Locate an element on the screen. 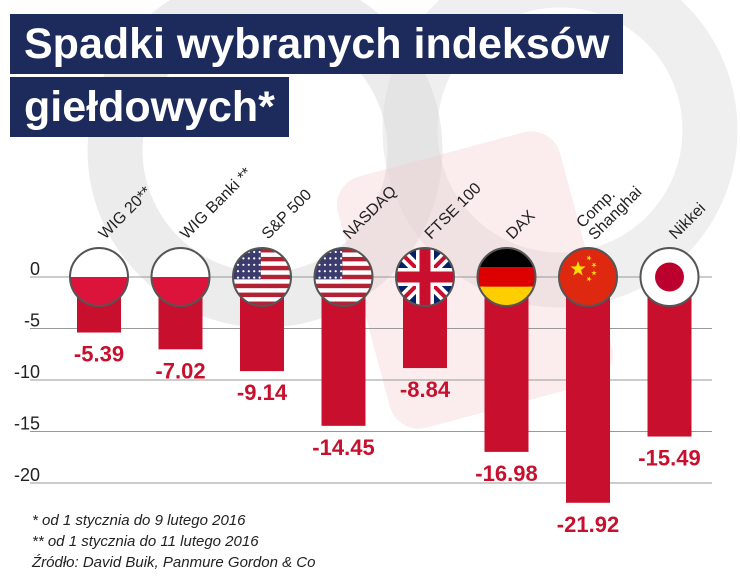  y-tick-label: 0 is located at coordinates (35, 269).